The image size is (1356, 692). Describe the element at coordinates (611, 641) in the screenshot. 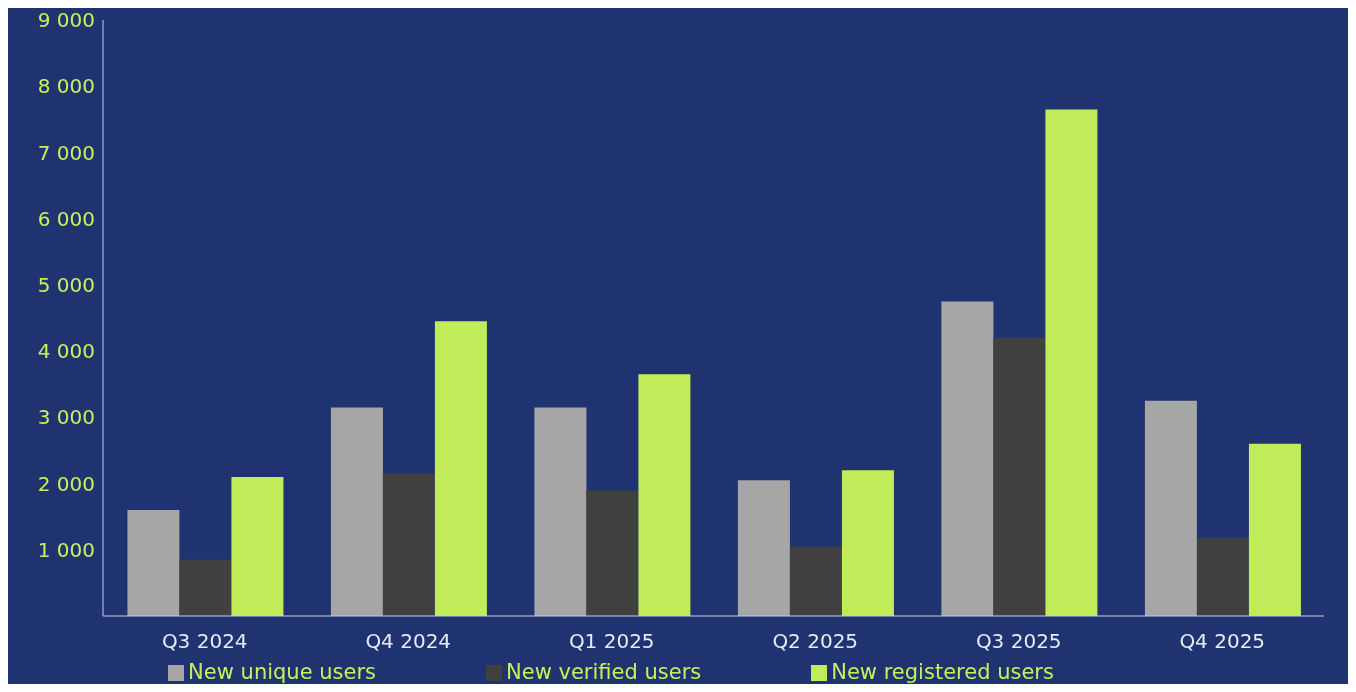

I see `x-tick-label: Q1 2025` at that location.